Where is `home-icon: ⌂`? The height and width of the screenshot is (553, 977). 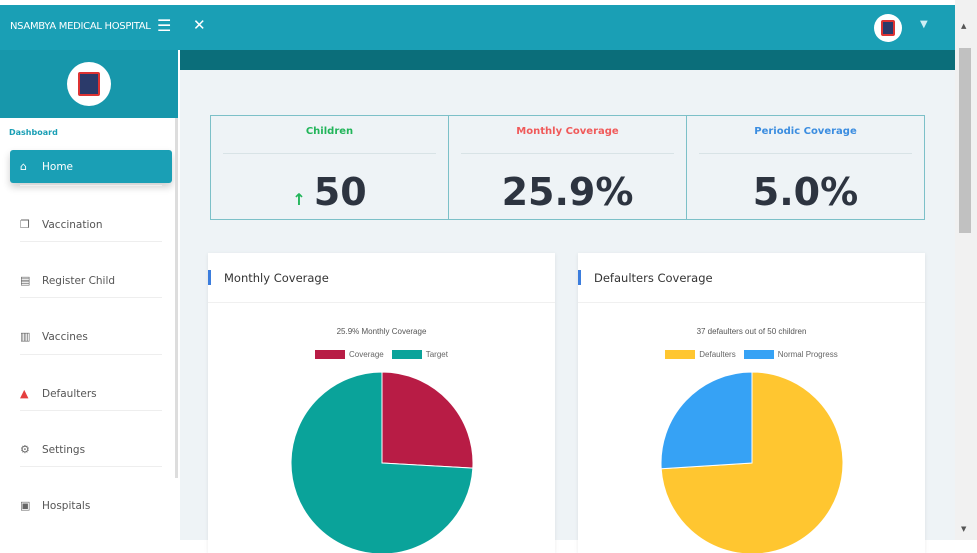 home-icon: ⌂ is located at coordinates (23, 166).